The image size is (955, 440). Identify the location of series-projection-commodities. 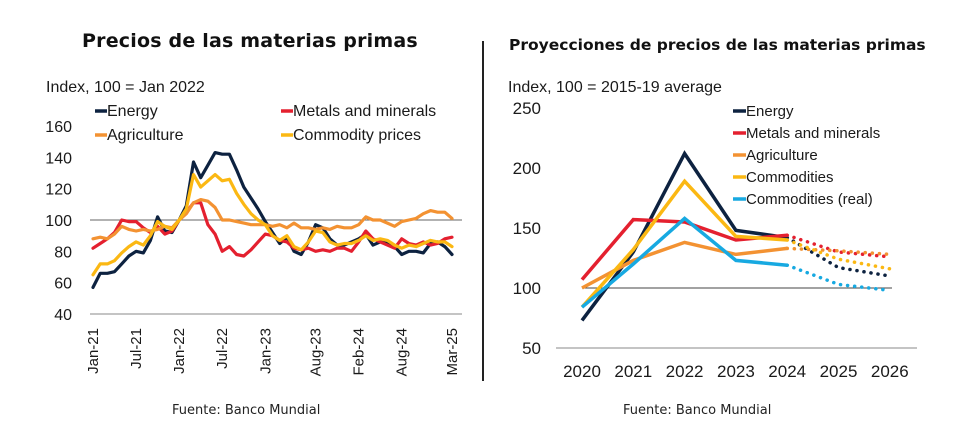
(838, 254).